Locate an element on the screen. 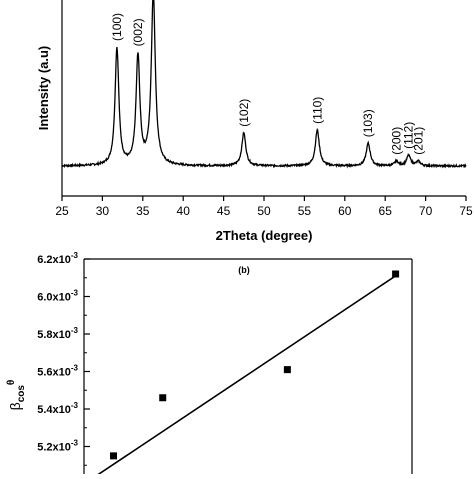 The image size is (474, 479). wh-y-axis-title-sub: cos is located at coordinates (21, 394).